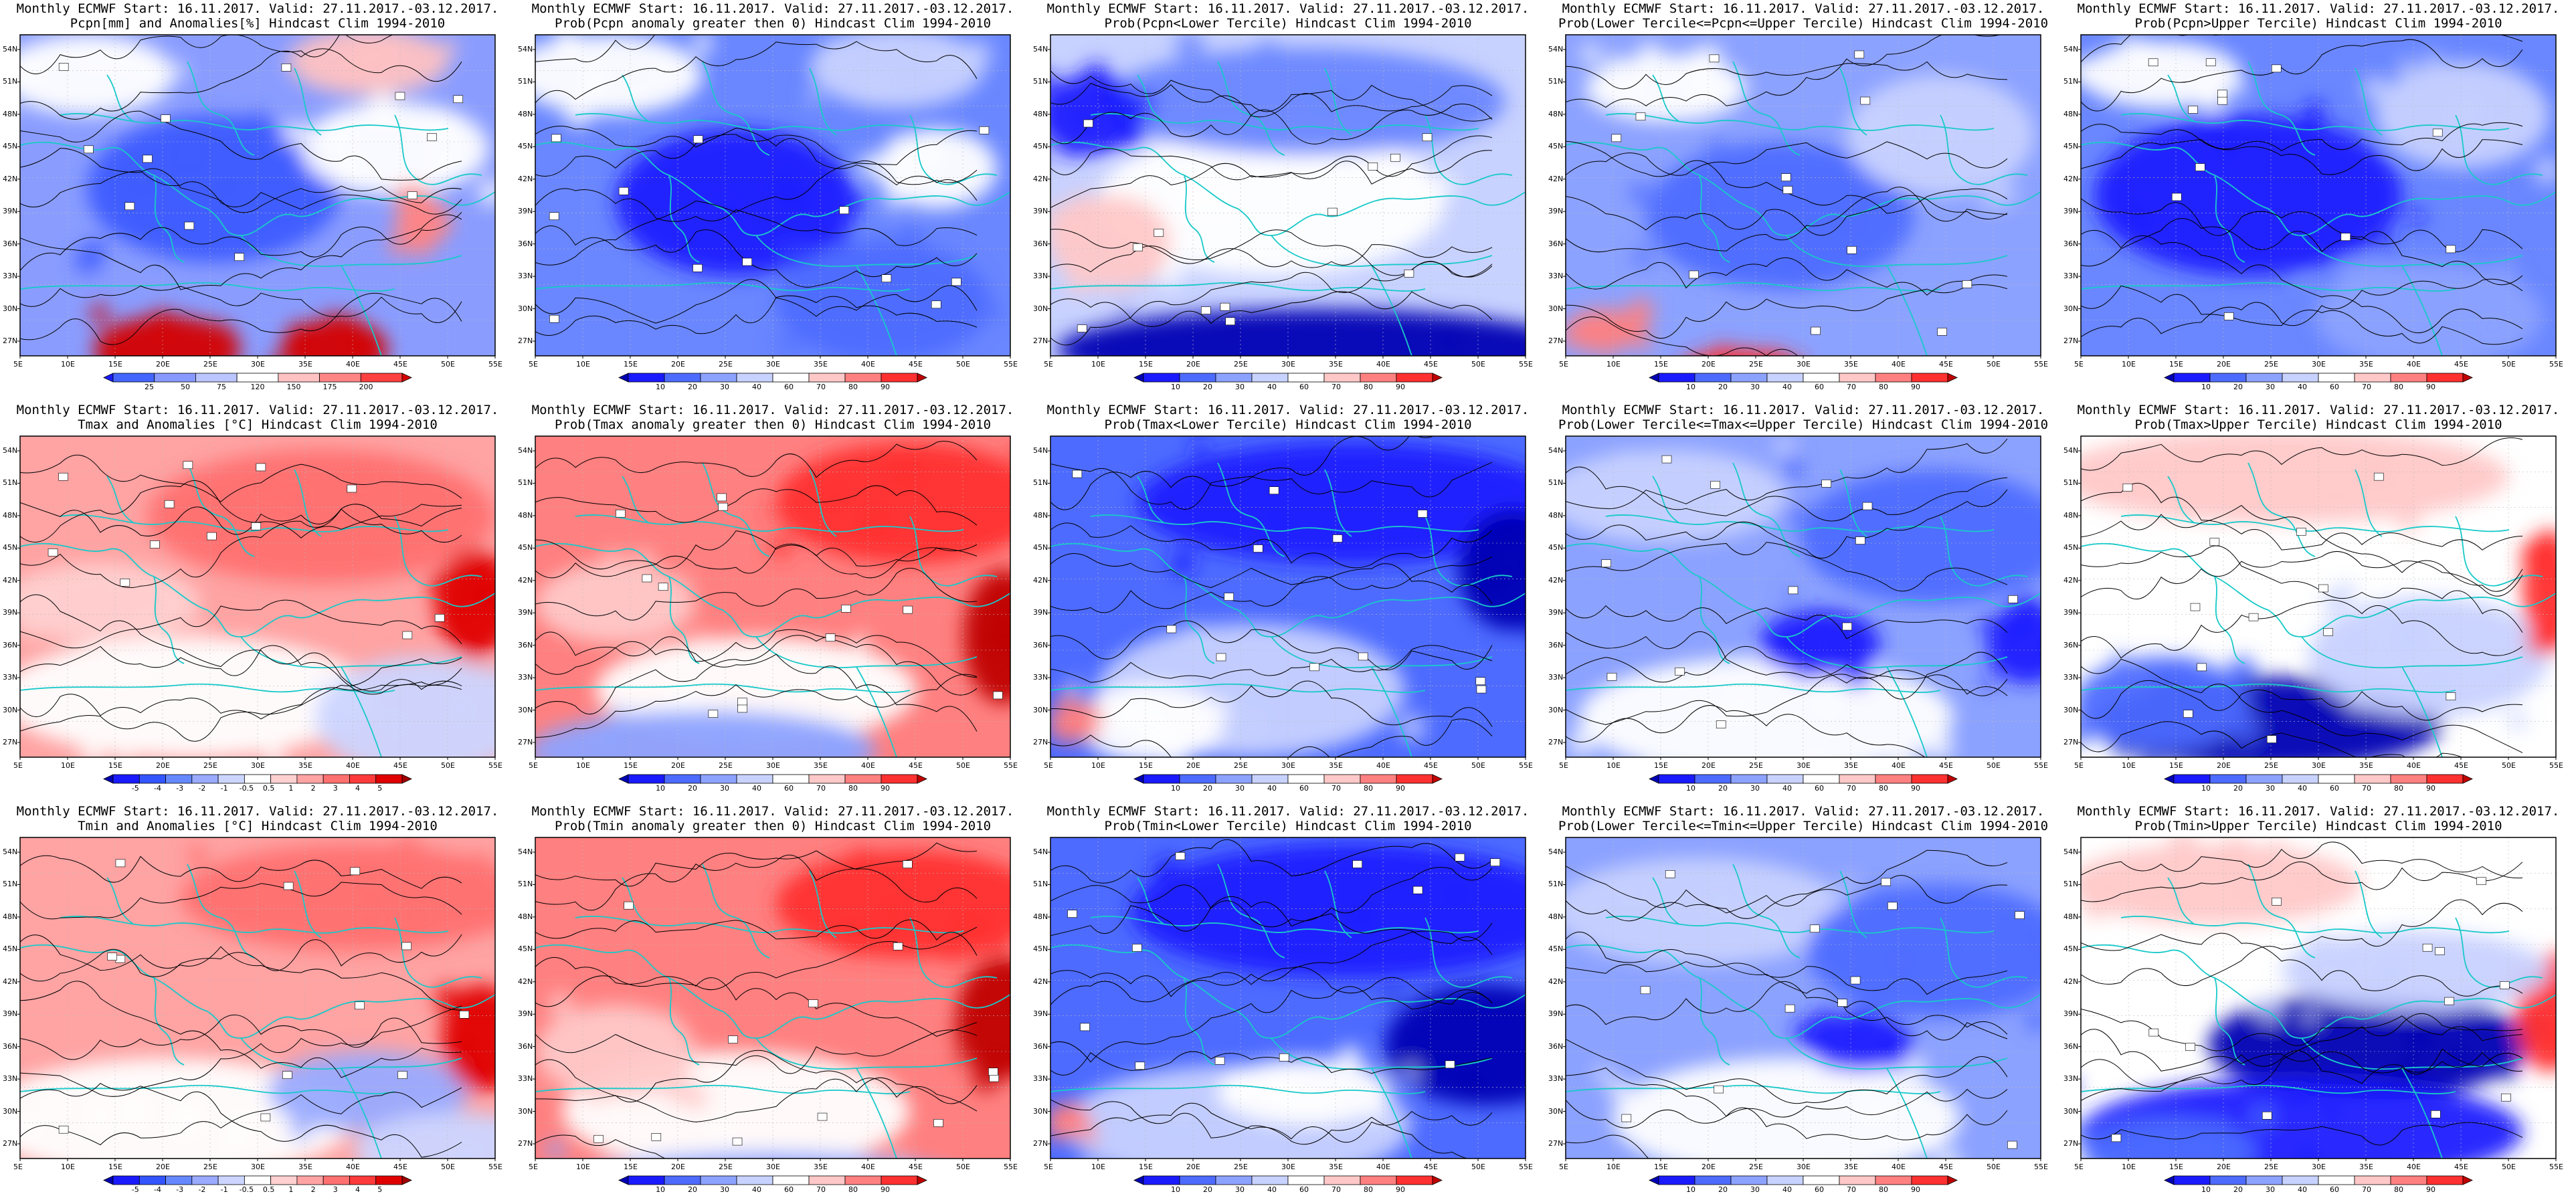 This screenshot has height=1204, width=2576. I want to click on colorbar-label: 70, so click(2366, 387).